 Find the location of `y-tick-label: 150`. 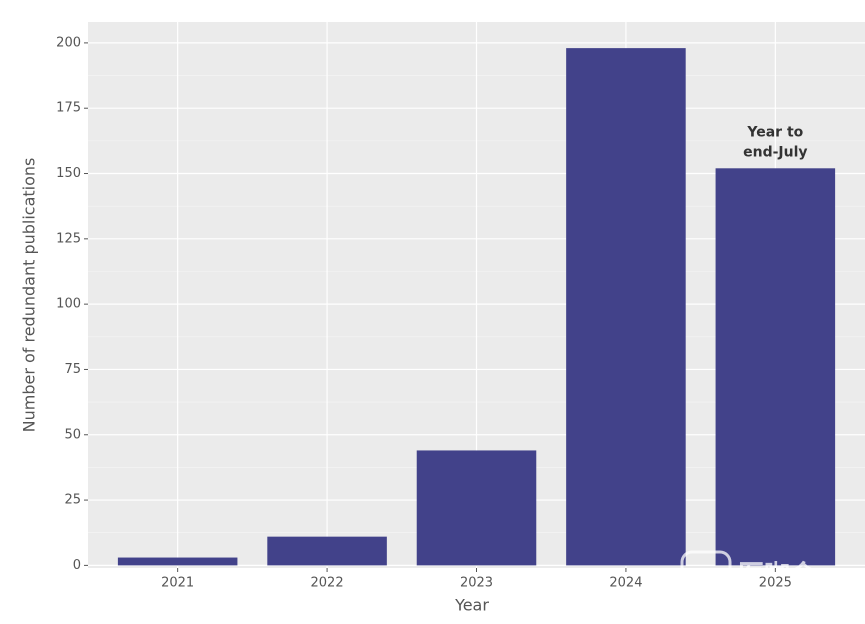

y-tick-label: 150 is located at coordinates (68, 173).